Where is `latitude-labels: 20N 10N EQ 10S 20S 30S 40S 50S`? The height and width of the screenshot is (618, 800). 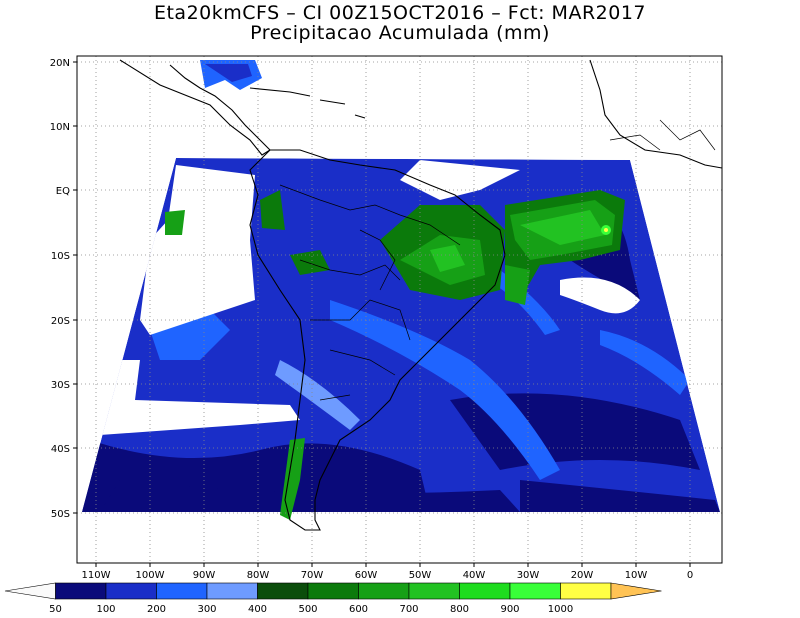 latitude-labels: 20N 10N EQ 10S 20S 30S 40S 50S is located at coordinates (60, 289).